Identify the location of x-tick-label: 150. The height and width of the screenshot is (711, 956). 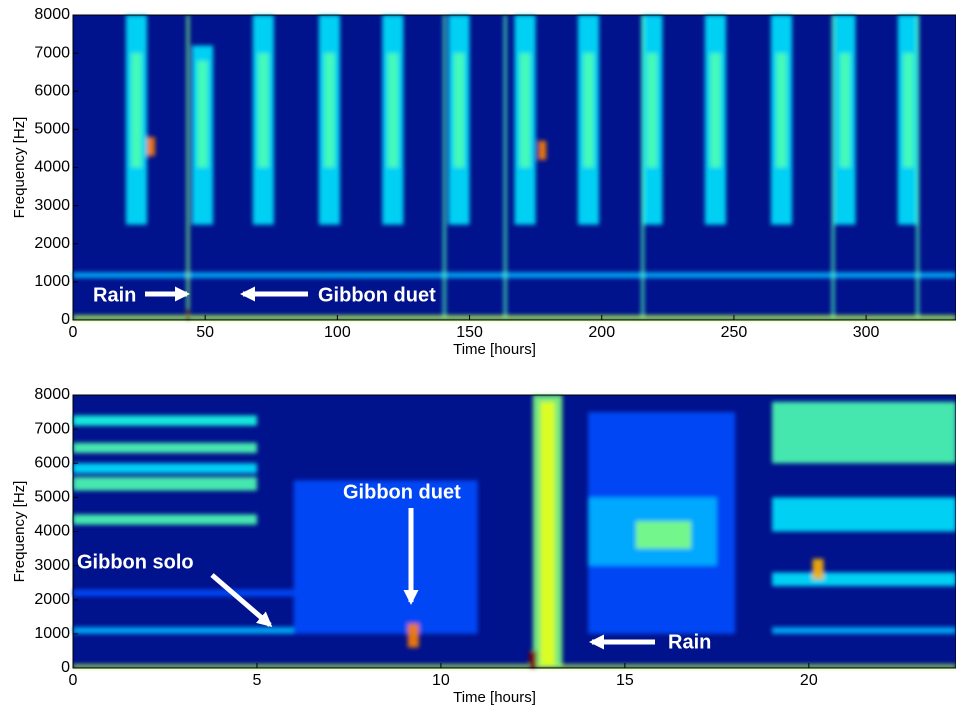
(469, 332).